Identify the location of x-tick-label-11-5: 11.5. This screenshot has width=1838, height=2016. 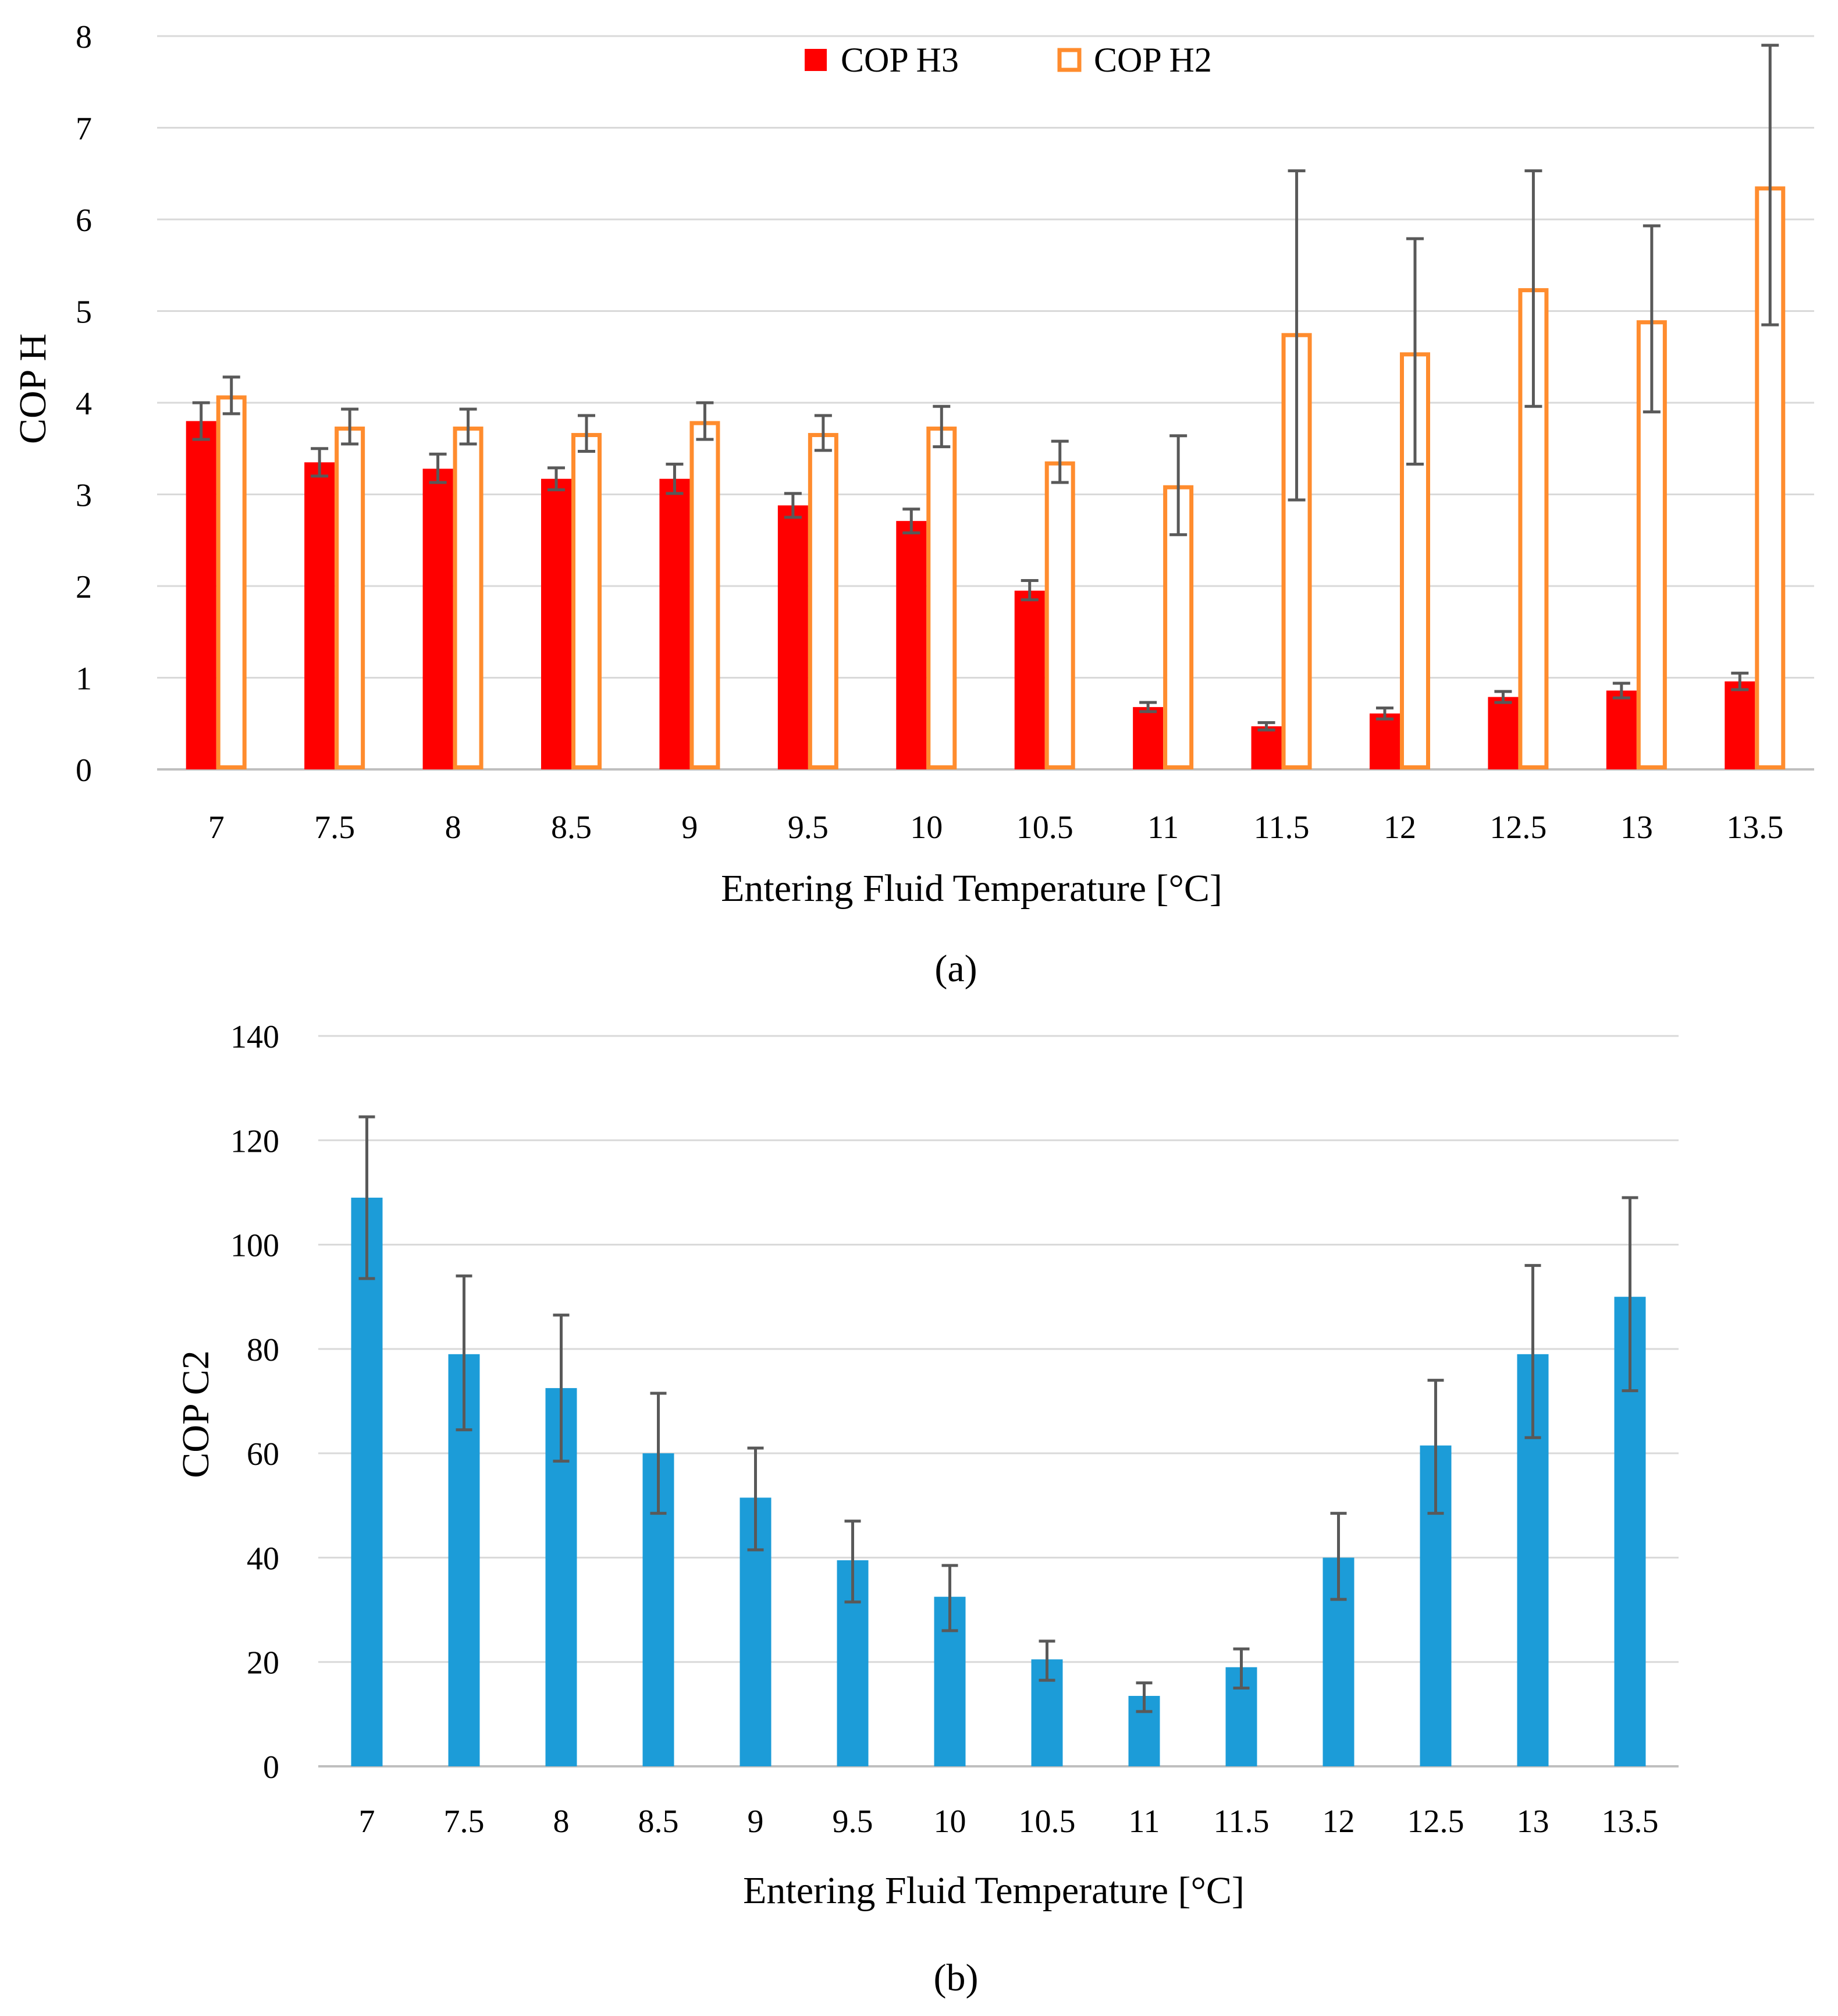
(1282, 828).